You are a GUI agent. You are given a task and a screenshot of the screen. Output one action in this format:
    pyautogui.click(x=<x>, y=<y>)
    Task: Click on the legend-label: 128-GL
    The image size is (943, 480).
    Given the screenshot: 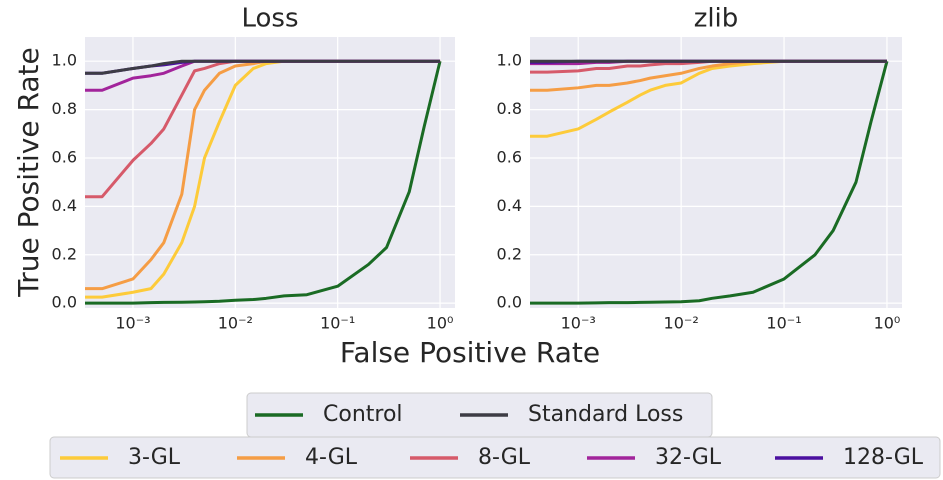 What is the action you would take?
    pyautogui.click(x=883, y=457)
    